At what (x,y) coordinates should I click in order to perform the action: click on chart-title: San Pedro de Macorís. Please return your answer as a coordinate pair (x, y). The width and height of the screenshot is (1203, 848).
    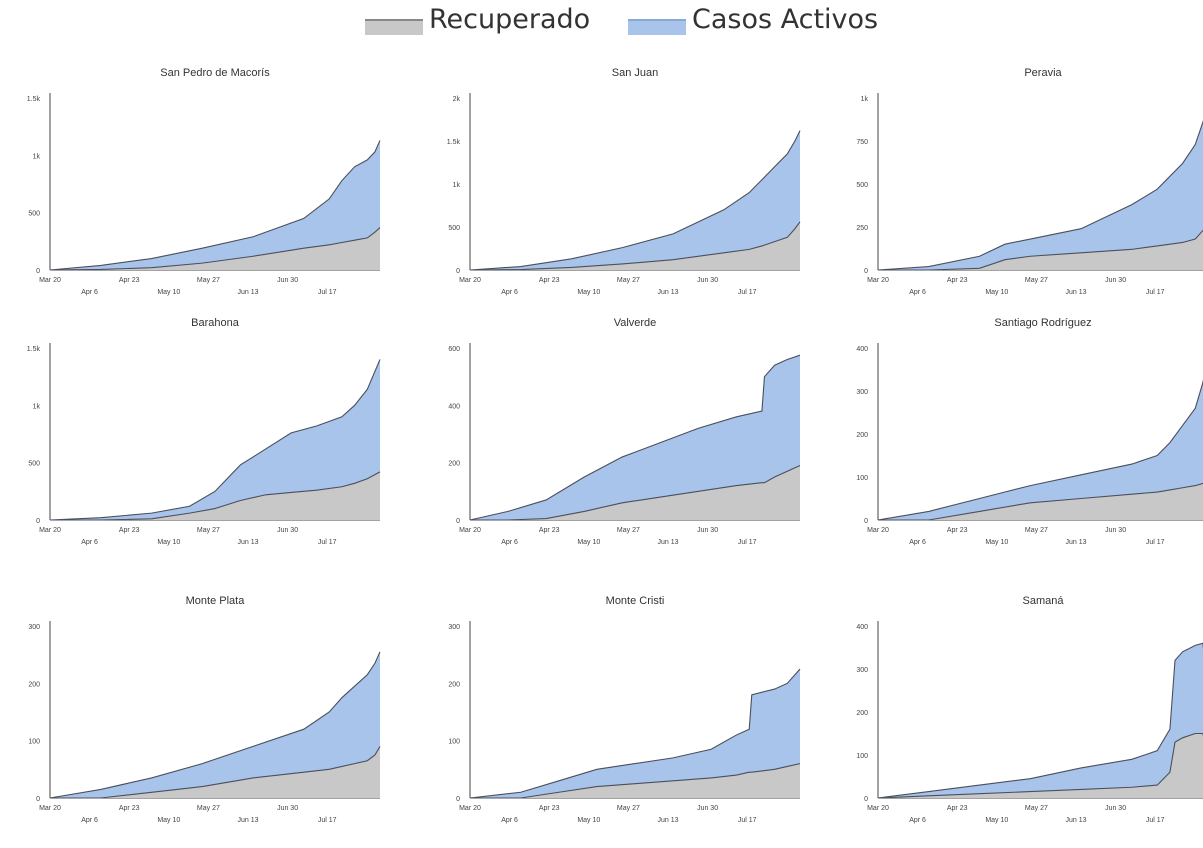
    Looking at the image, I should click on (215, 73).